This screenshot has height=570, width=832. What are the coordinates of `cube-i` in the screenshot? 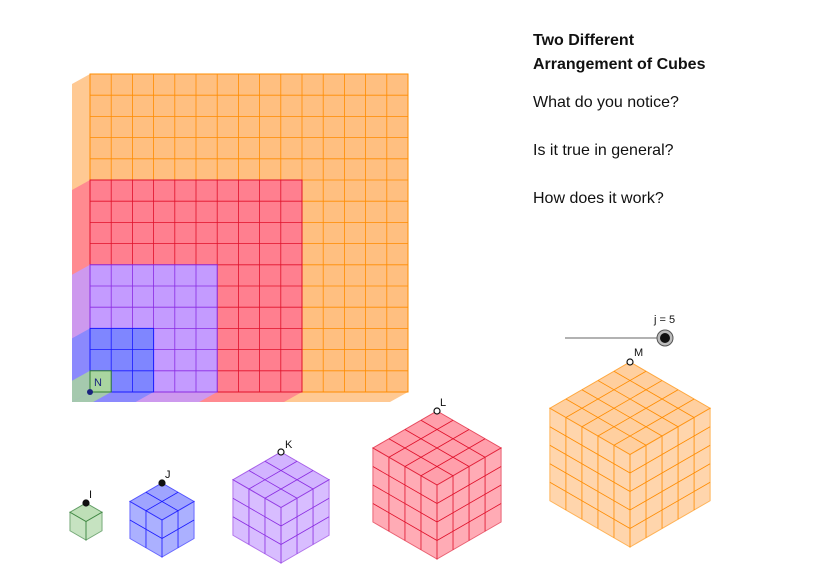 It's located at (86, 520).